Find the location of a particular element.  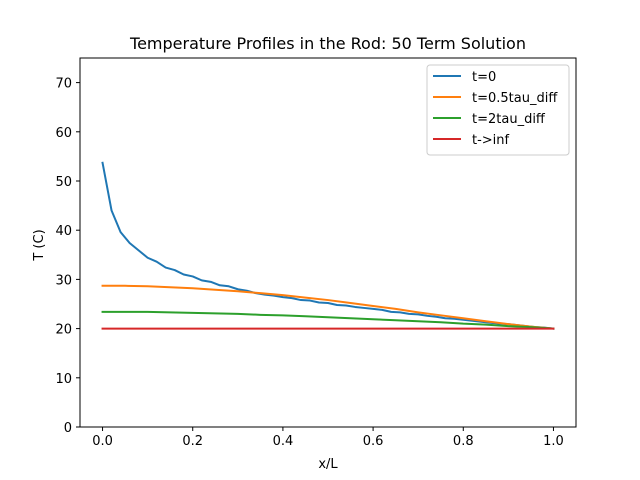

y-tick-label: 50 is located at coordinates (63, 182).